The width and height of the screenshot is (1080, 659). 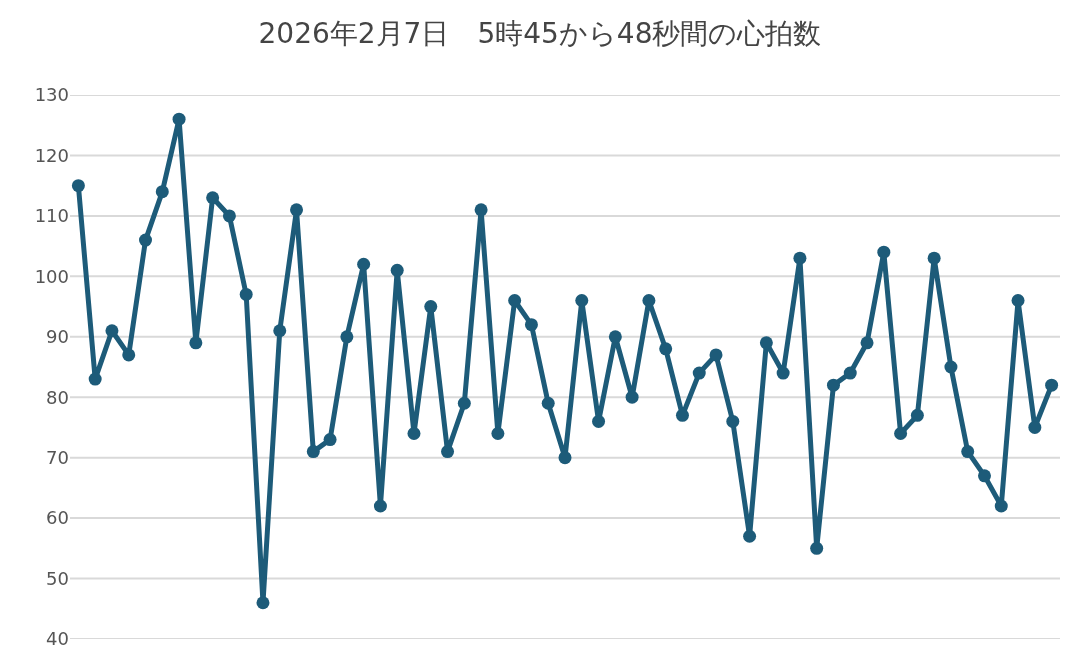 I want to click on y-tick-label: 100, so click(x=51, y=276).